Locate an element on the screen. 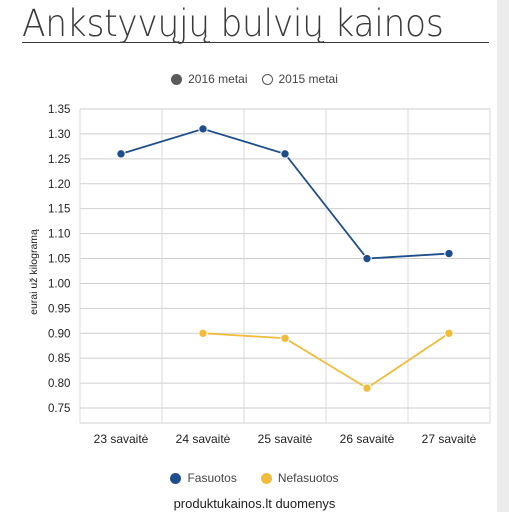 Image resolution: width=509 pixels, height=512 pixels. legend-item-2016: 2016 metai is located at coordinates (209, 79).